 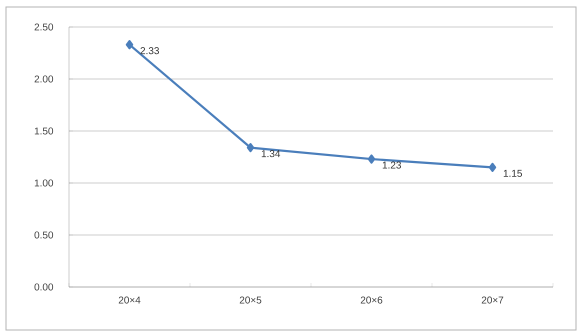 What do you see at coordinates (271, 154) in the screenshot?
I see `data-label: 1.34` at bounding box center [271, 154].